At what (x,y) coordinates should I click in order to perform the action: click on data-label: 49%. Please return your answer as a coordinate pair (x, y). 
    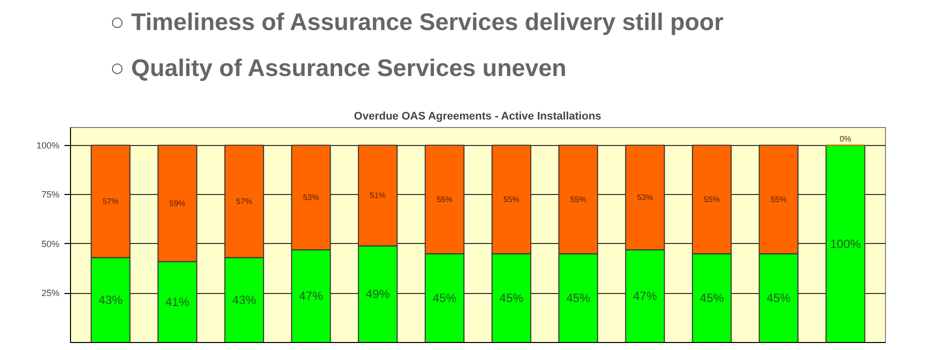
    Looking at the image, I should click on (378, 294).